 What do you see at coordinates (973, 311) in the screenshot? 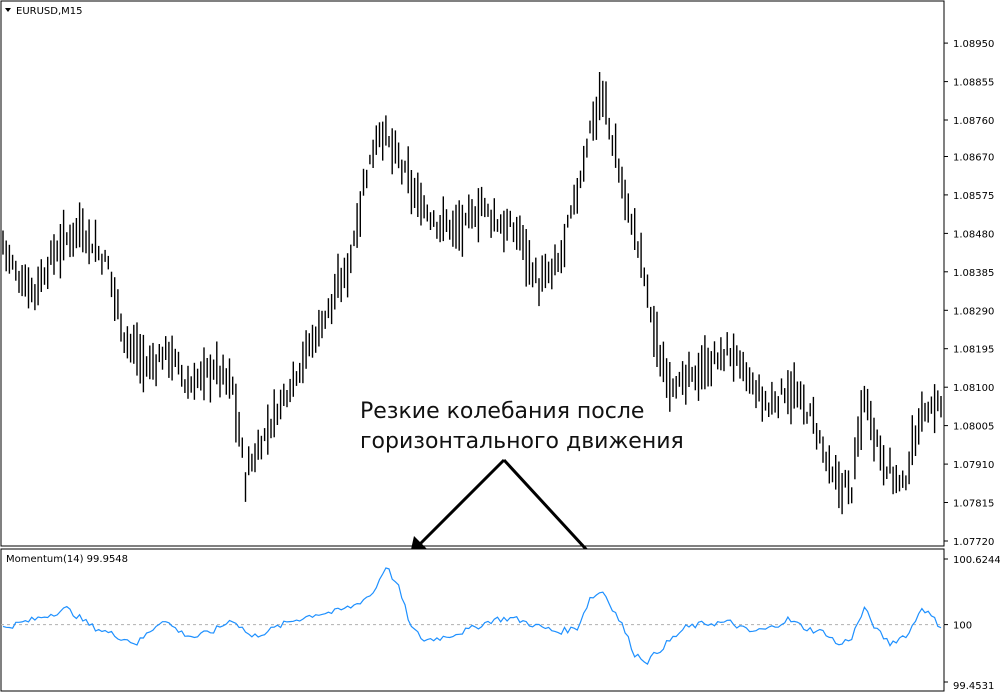
I see `price-tick-label: 1.08290` at bounding box center [973, 311].